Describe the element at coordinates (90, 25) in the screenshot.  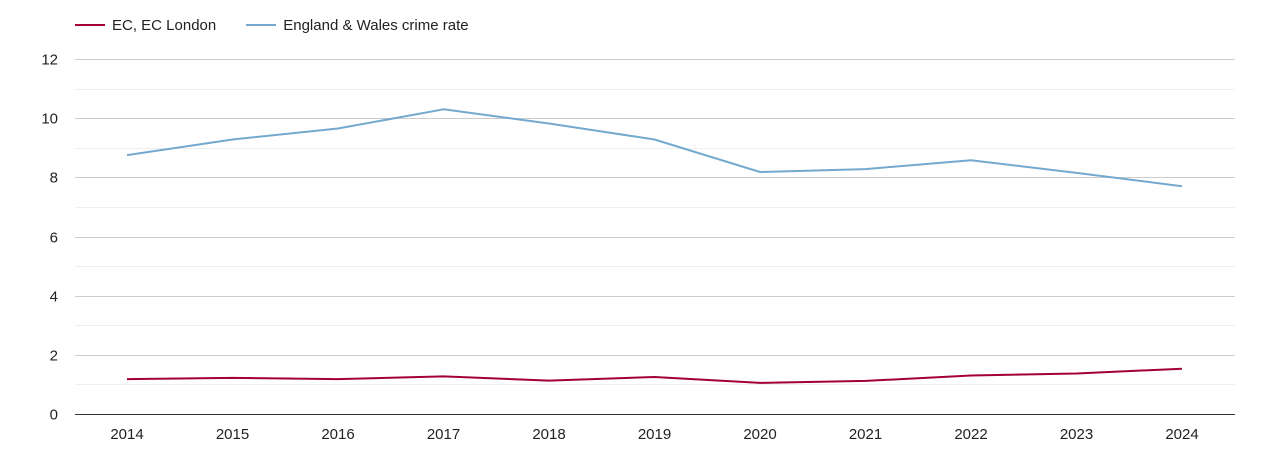
I see `legend-swatch-ec-london` at that location.